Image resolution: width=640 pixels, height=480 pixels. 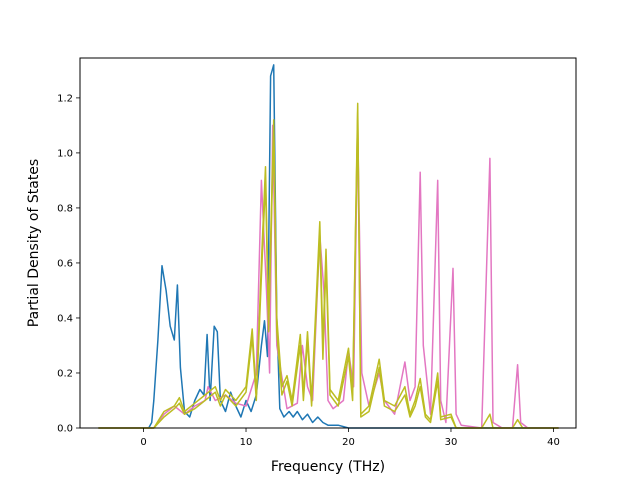 I want to click on y-tick-label: 1.2, so click(x=65, y=98).